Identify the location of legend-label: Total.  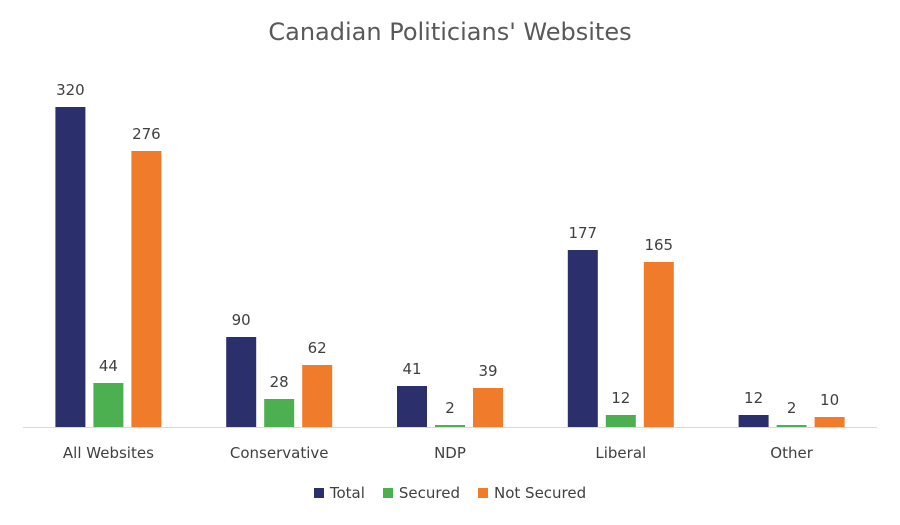
(347, 493).